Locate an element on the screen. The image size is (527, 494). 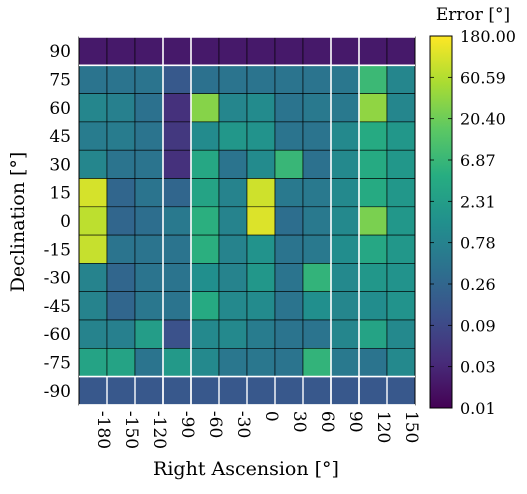
y-tick-label: -90 is located at coordinates (57, 392).